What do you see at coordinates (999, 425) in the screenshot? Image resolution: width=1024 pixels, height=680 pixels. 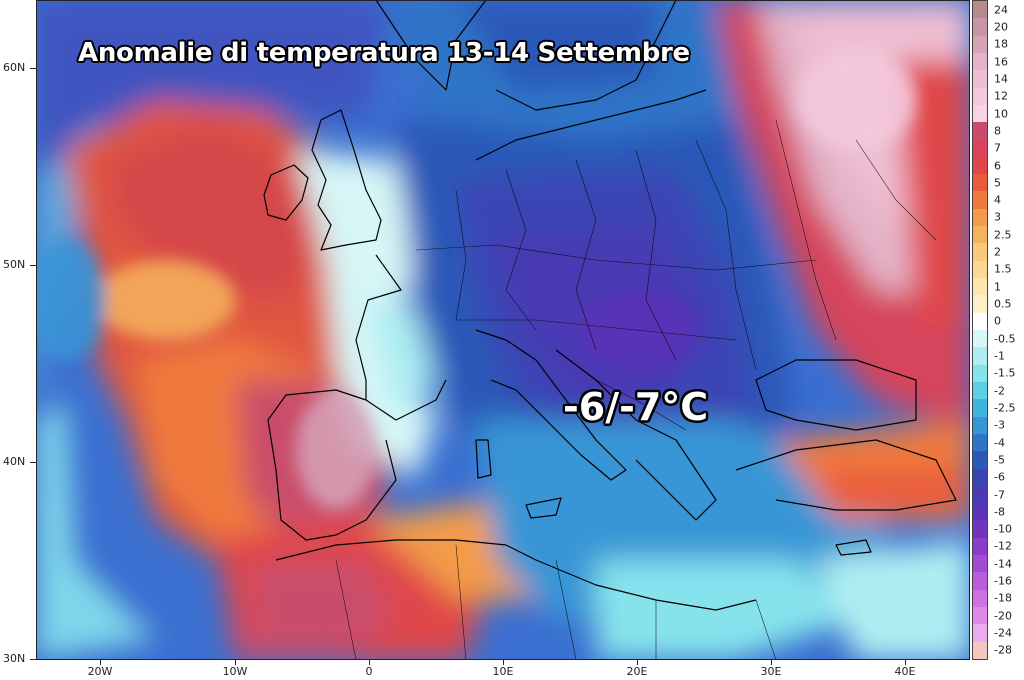 I see `colorbar-label: -3` at bounding box center [999, 425].